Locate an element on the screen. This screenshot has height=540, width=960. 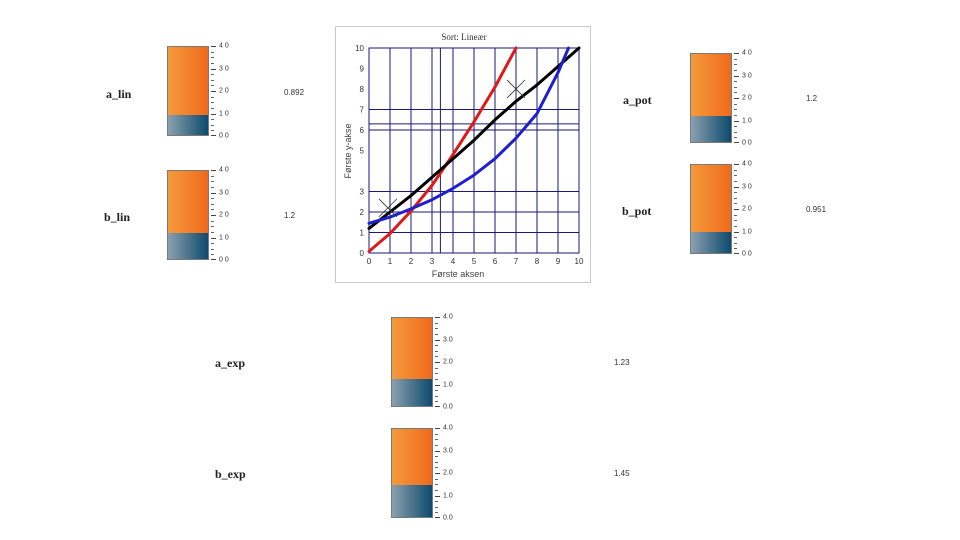
y-tick-label: 7 is located at coordinates (362, 110).